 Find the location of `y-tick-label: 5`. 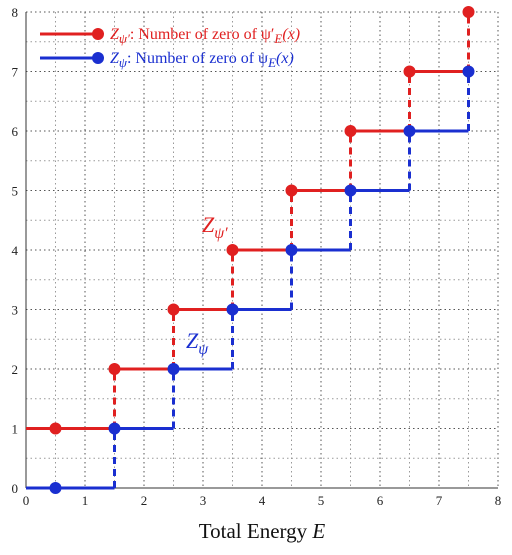

y-tick-label: 5 is located at coordinates (15, 191).